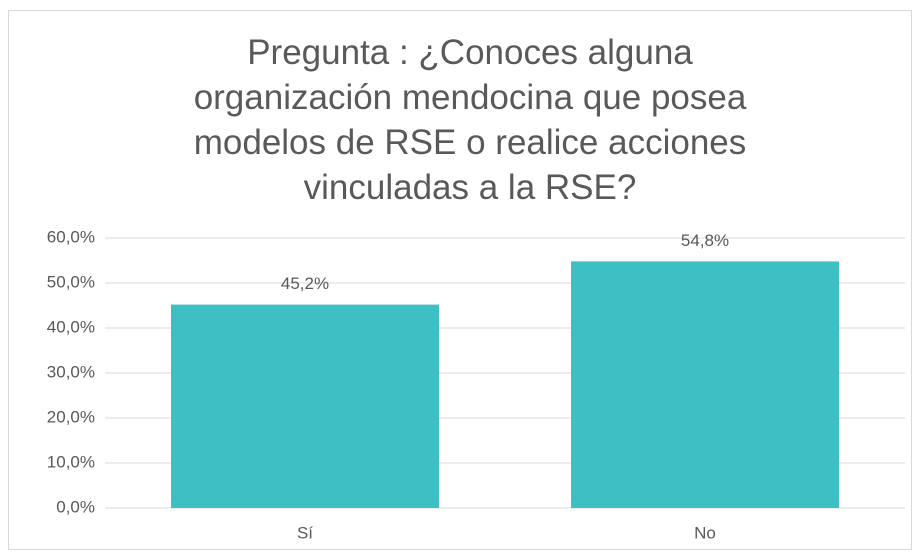 Image resolution: width=916 pixels, height=554 pixels. What do you see at coordinates (305, 283) in the screenshot?
I see `data-label: 45,2%` at bounding box center [305, 283].